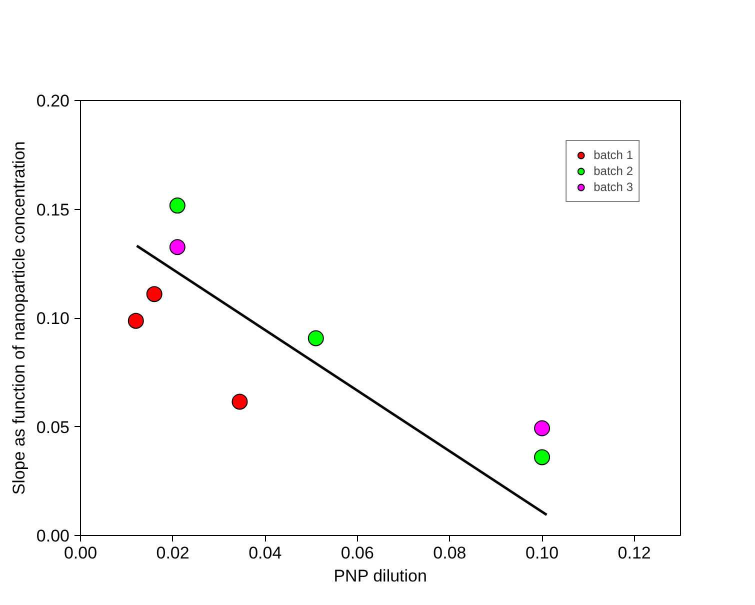 The width and height of the screenshot is (755, 605). What do you see at coordinates (53, 427) in the screenshot?
I see `y-tick-label: 0.05` at bounding box center [53, 427].